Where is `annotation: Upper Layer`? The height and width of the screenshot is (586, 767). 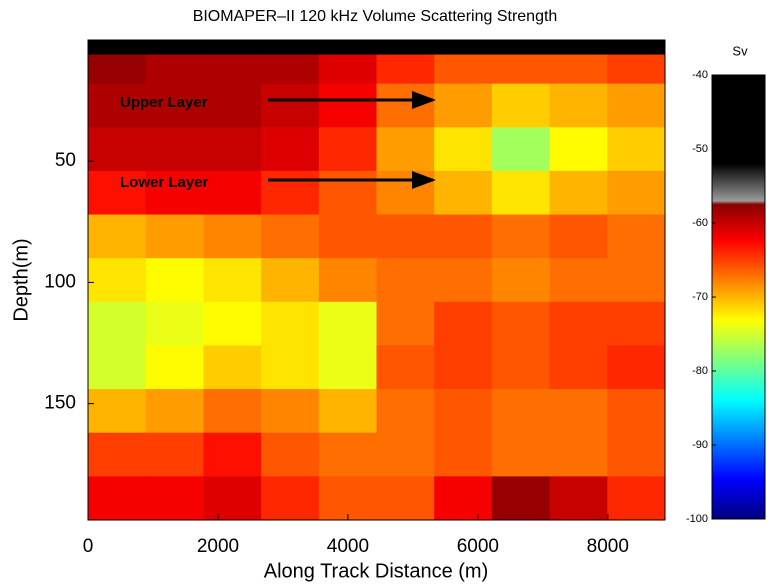 annotation: Upper Layer is located at coordinates (164, 102).